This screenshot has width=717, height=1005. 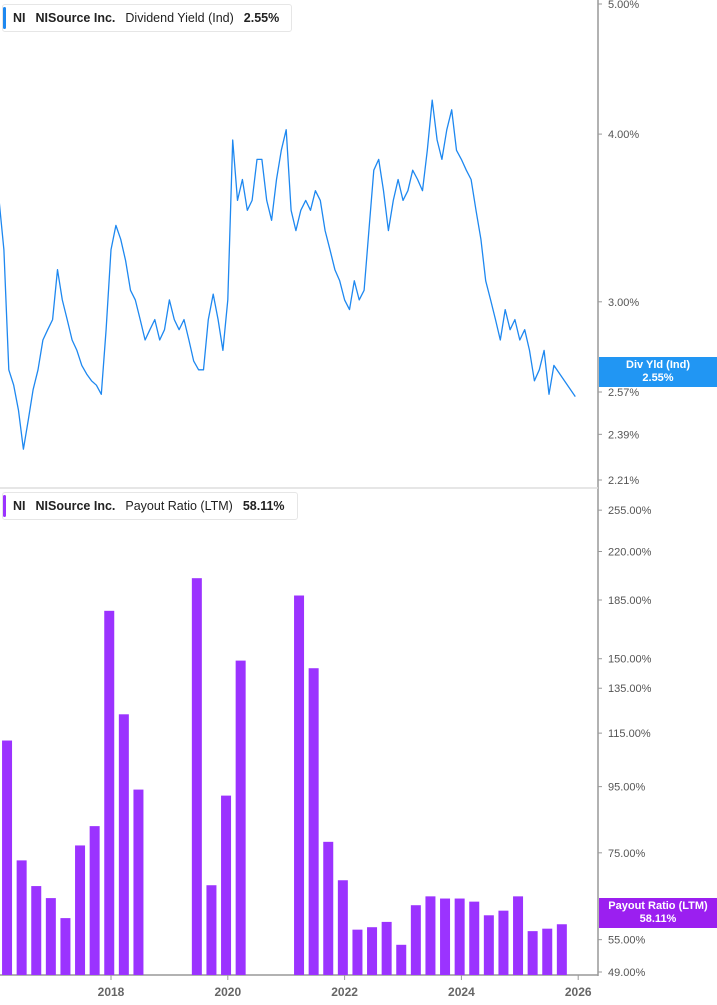 I want to click on payout-bar-2022-Q2, so click(x=372, y=951).